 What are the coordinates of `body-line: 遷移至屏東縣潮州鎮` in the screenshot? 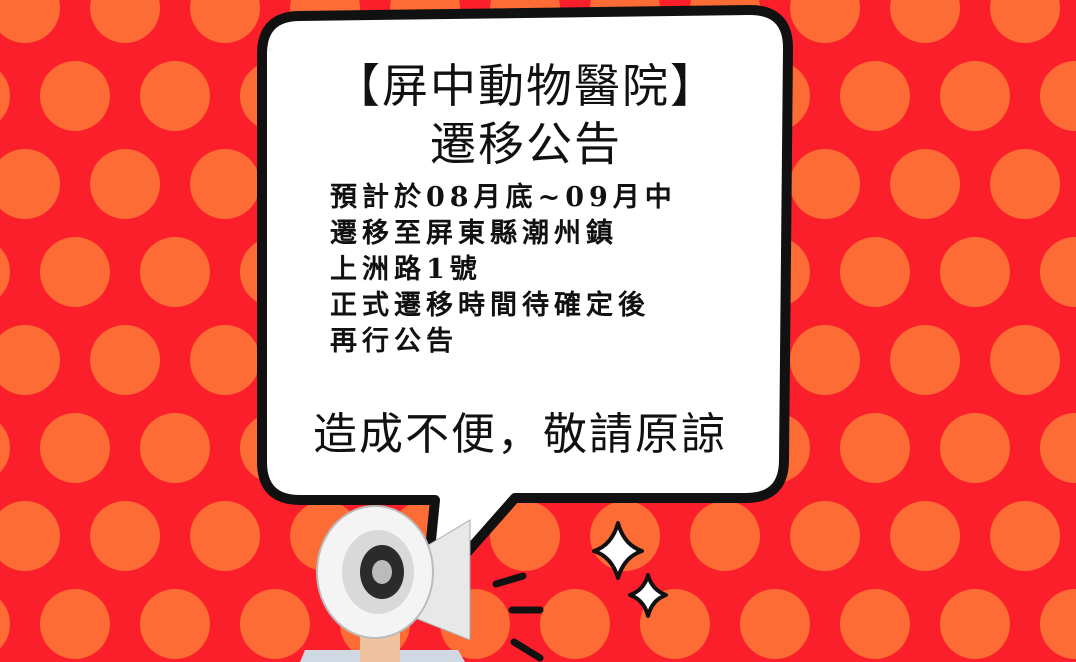 It's located at (474, 233).